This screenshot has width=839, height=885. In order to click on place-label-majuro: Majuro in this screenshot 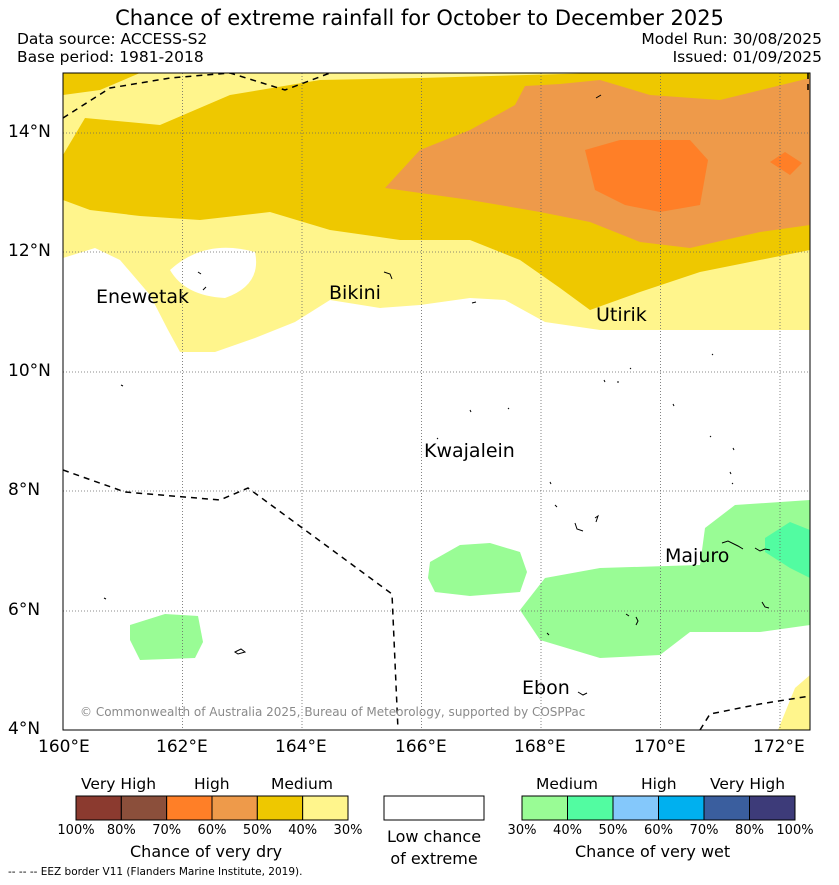, I will do `click(697, 556)`.